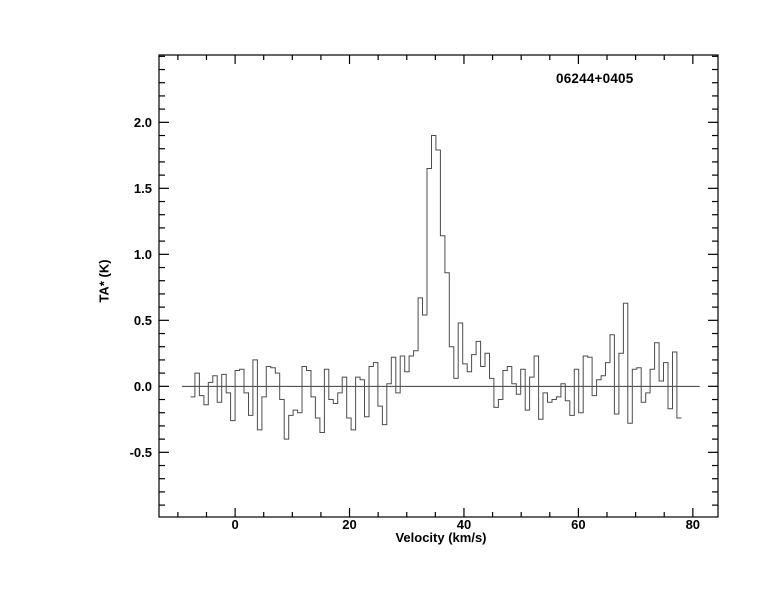 This screenshot has width=774, height=612. Describe the element at coordinates (143, 188) in the screenshot. I see `y-tick-label: 1.5` at that location.